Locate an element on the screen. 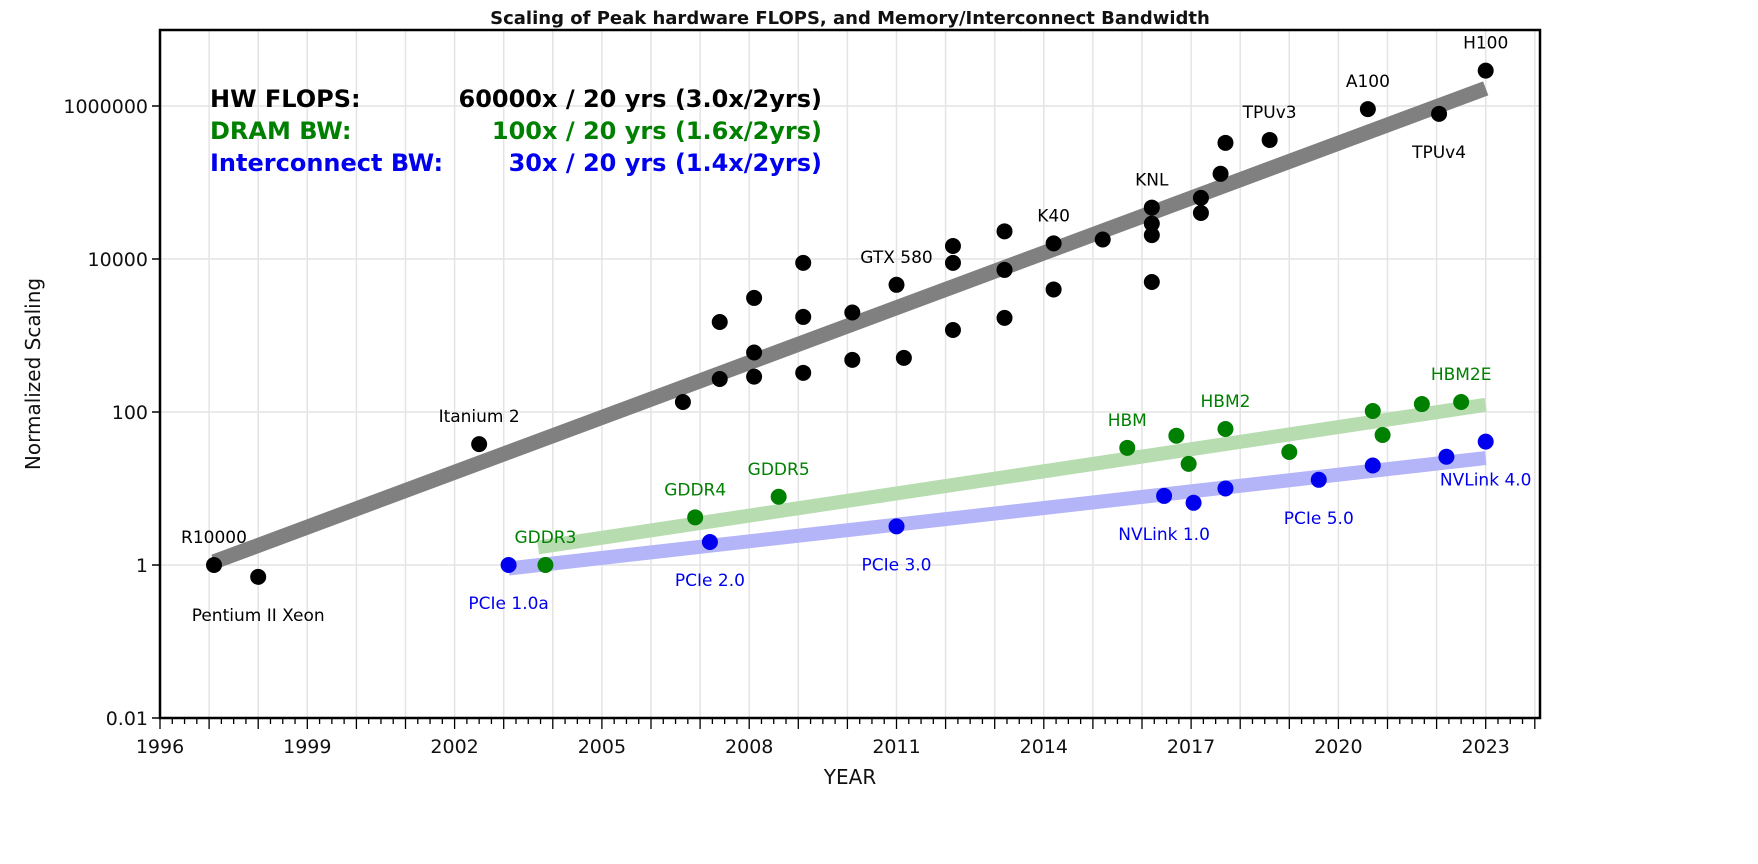 Image resolution: width=1758 pixels, height=864 pixels. flops-point-label: R10000 is located at coordinates (214, 538).